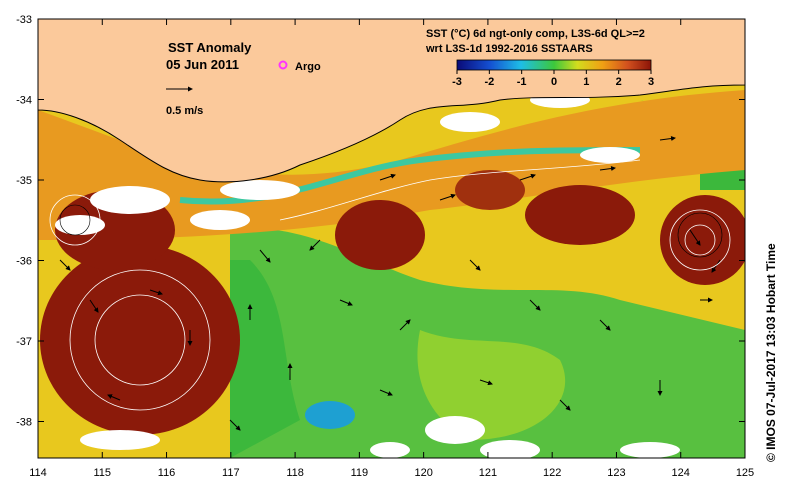  What do you see at coordinates (554, 65) in the screenshot?
I see `colorbar` at bounding box center [554, 65].